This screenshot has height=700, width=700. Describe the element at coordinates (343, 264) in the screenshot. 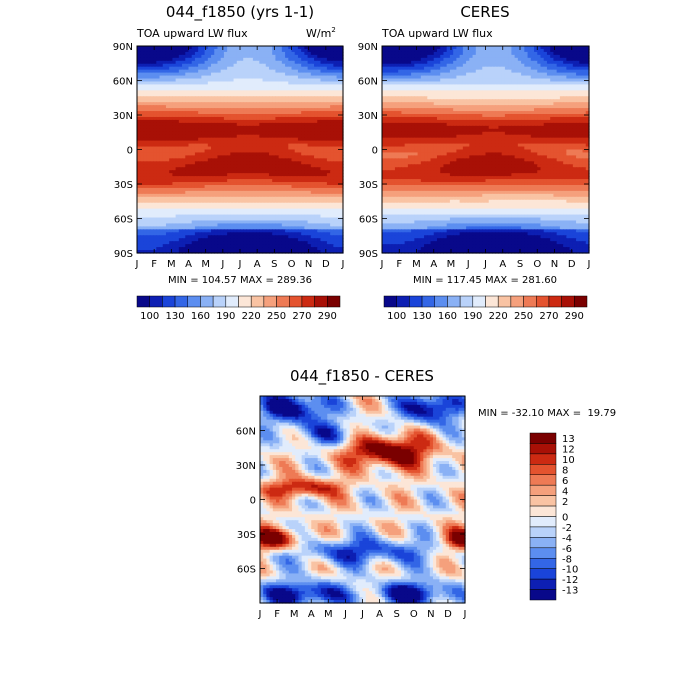

I see `x-tick-label: J` at that location.